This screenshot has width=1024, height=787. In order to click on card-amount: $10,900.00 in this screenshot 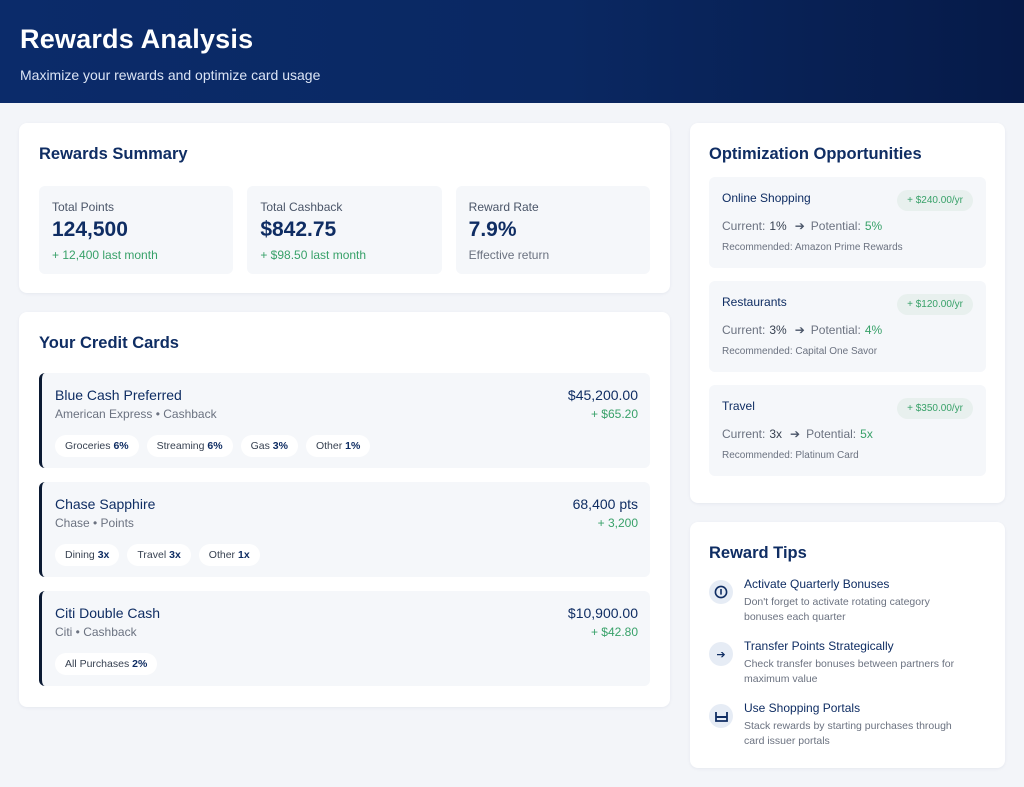, I will do `click(602, 613)`.